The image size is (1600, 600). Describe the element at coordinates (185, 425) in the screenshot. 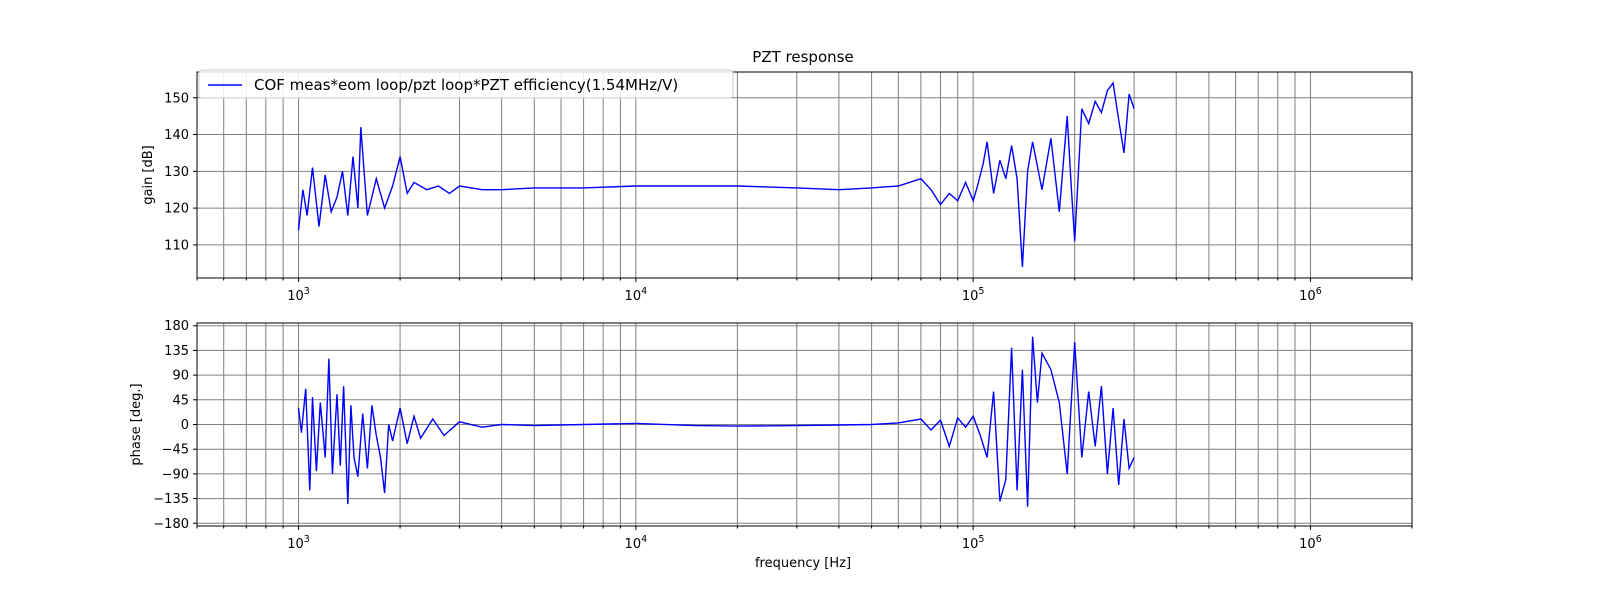

I see `phase-y-tick-label: 0` at that location.